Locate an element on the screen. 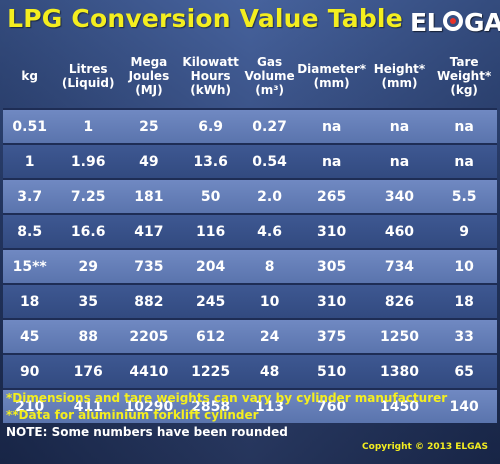 Image resolution: width=500 pixels, height=464 pixels. table-cell: 88 is located at coordinates (88, 335).